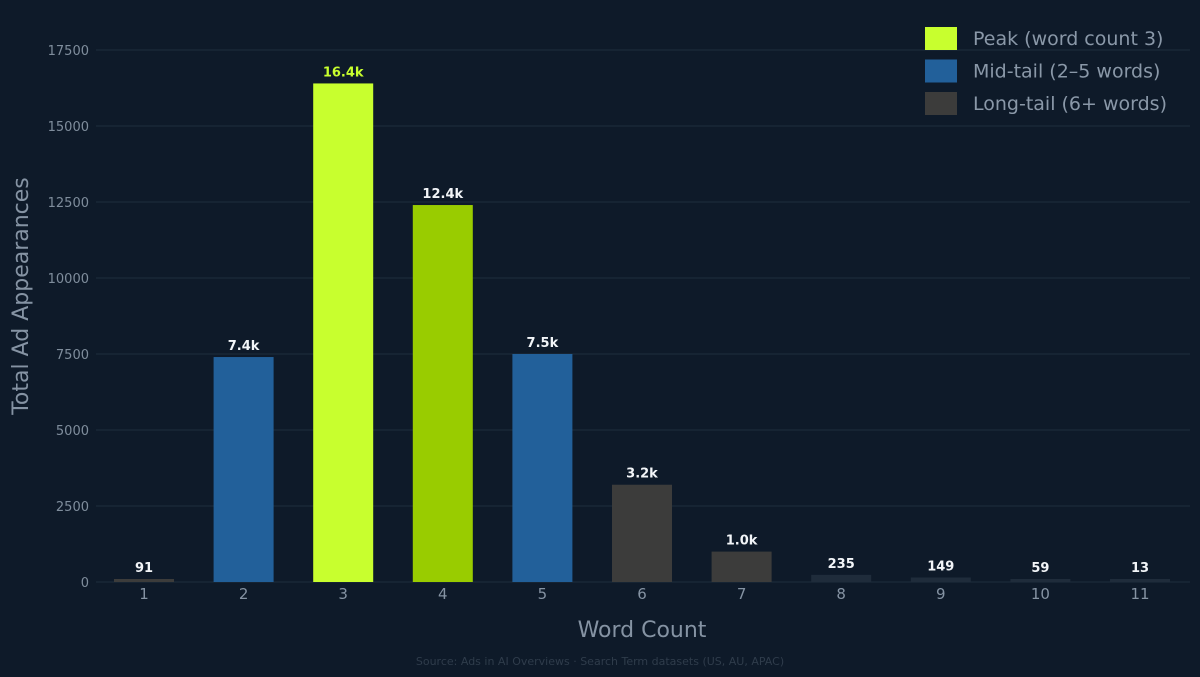  I want to click on x-tick-label: 10, so click(1040, 594).